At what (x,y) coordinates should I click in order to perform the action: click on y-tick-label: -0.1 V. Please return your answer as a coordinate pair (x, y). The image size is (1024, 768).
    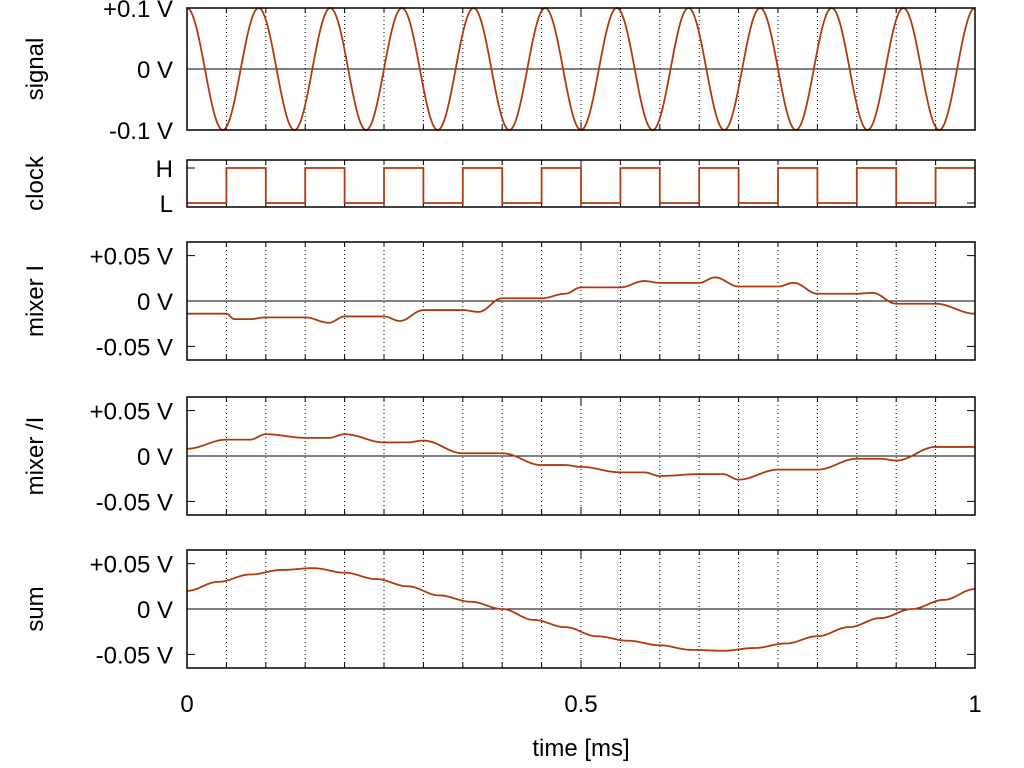
    Looking at the image, I should click on (141, 131).